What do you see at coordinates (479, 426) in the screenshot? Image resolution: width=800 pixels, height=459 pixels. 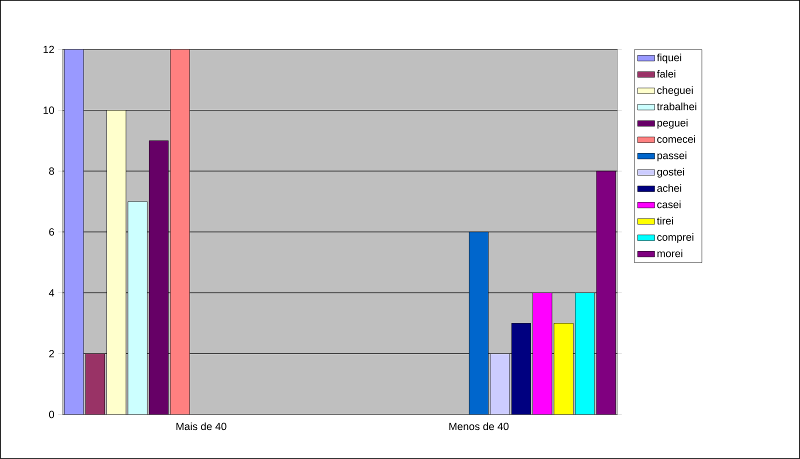 I see `x-tick-label: Menos de 40` at bounding box center [479, 426].